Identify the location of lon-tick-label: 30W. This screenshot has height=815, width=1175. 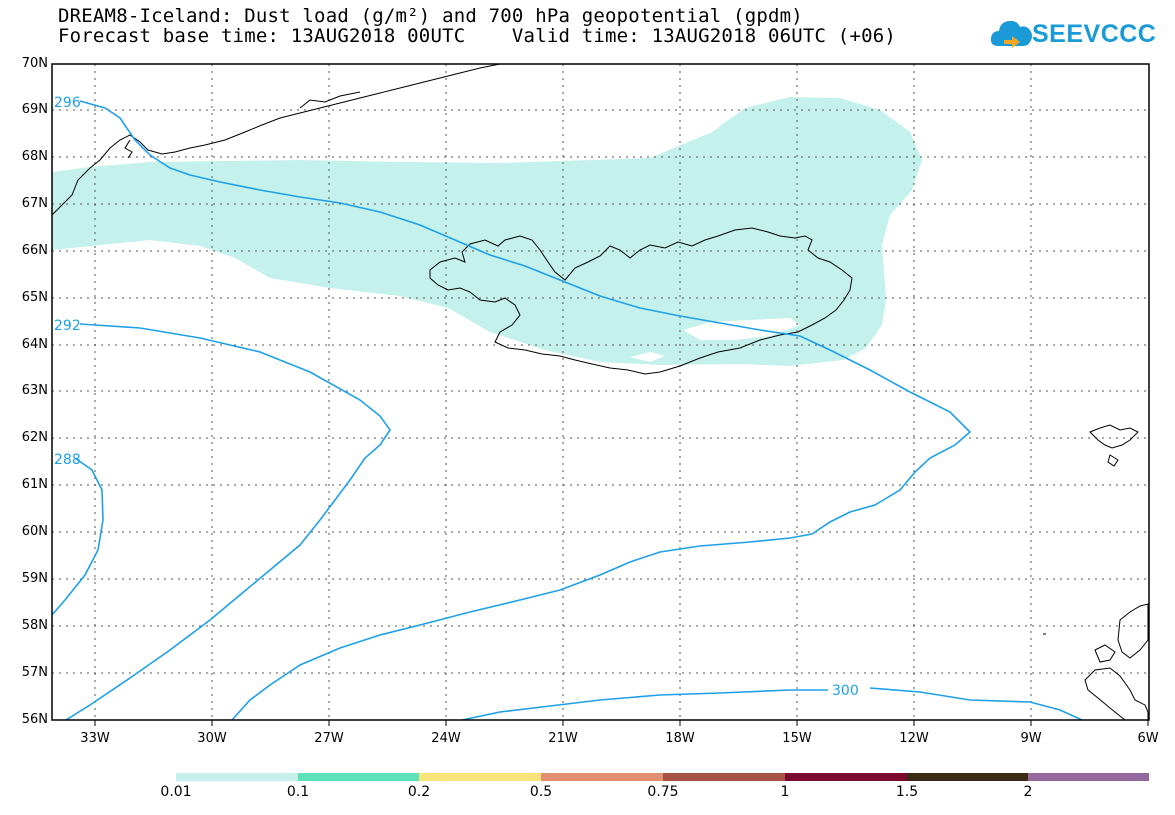
(212, 738).